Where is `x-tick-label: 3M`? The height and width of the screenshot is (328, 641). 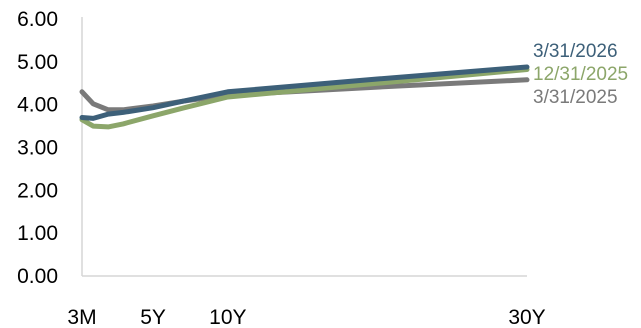
x-tick-label: 3M is located at coordinates (81, 317).